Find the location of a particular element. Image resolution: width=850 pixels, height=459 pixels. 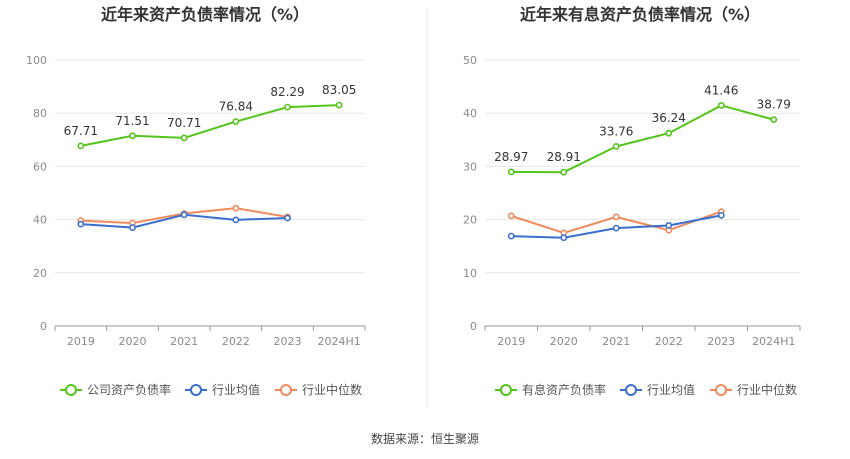

data-label: 83.05 is located at coordinates (339, 90).